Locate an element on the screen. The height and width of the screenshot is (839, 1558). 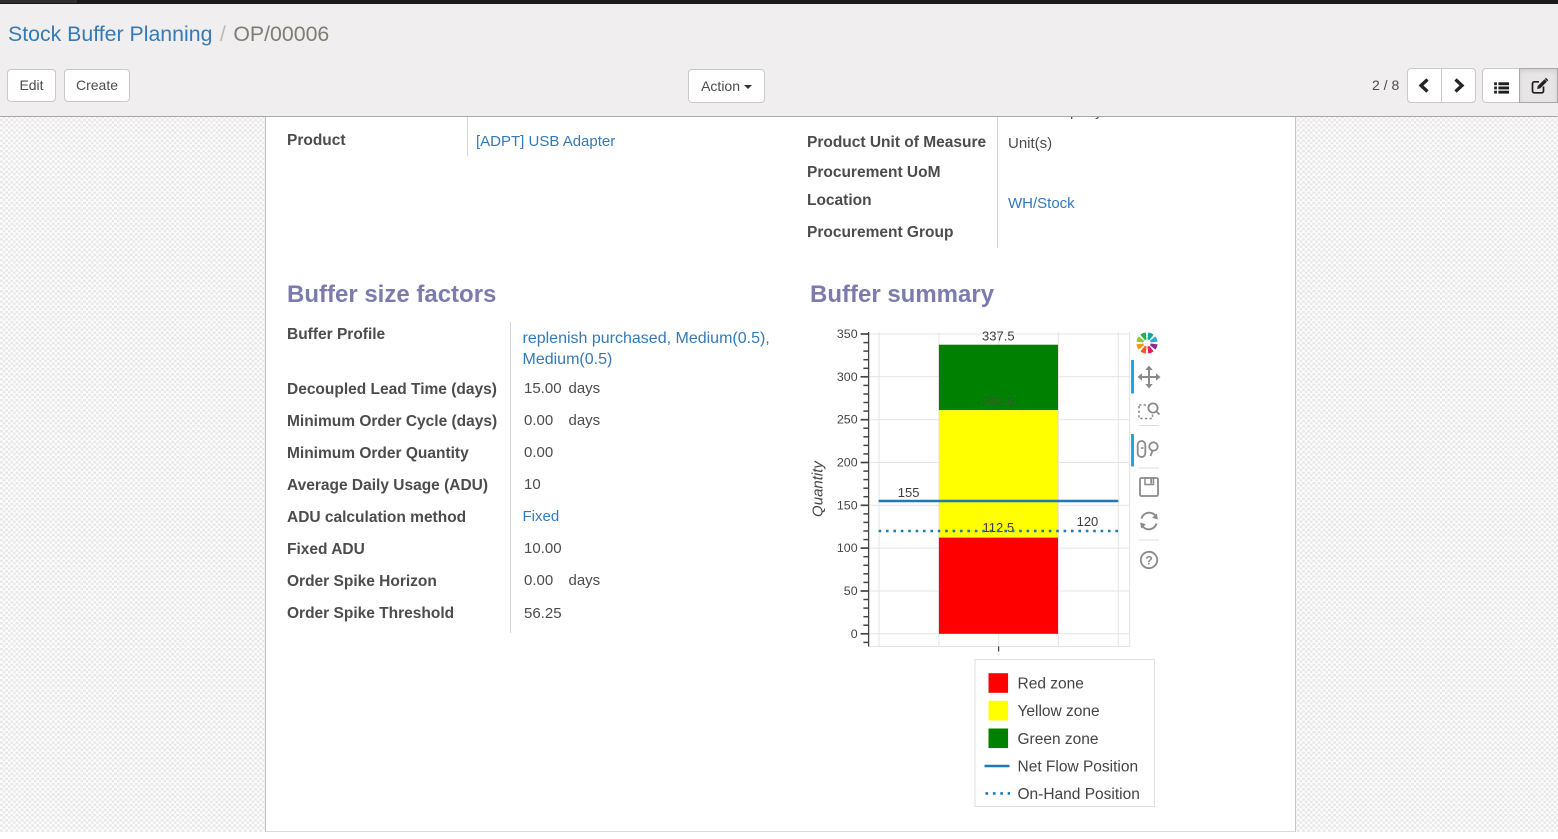
svg-text: 150 is located at coordinates (847, 505).